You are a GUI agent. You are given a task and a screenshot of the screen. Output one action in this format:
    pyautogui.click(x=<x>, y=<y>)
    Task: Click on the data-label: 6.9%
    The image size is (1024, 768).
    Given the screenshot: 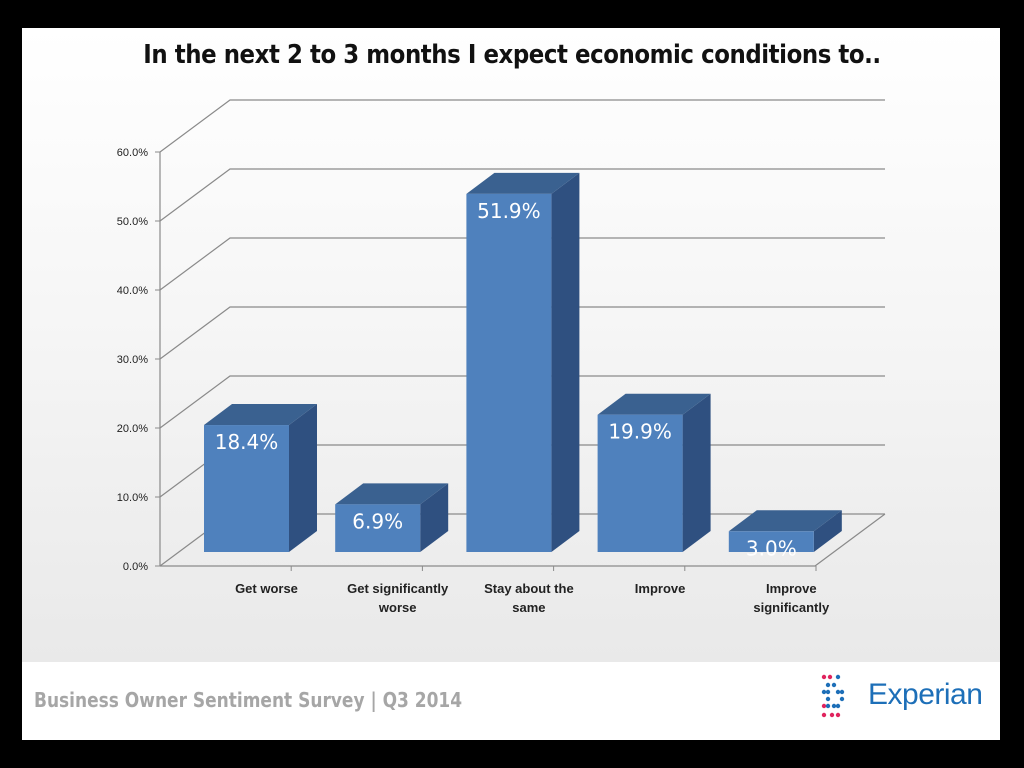 What is the action you would take?
    pyautogui.click(x=377, y=521)
    